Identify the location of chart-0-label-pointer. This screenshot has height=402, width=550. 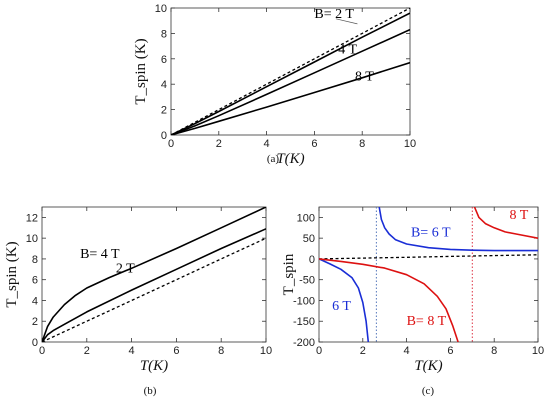
(346, 21).